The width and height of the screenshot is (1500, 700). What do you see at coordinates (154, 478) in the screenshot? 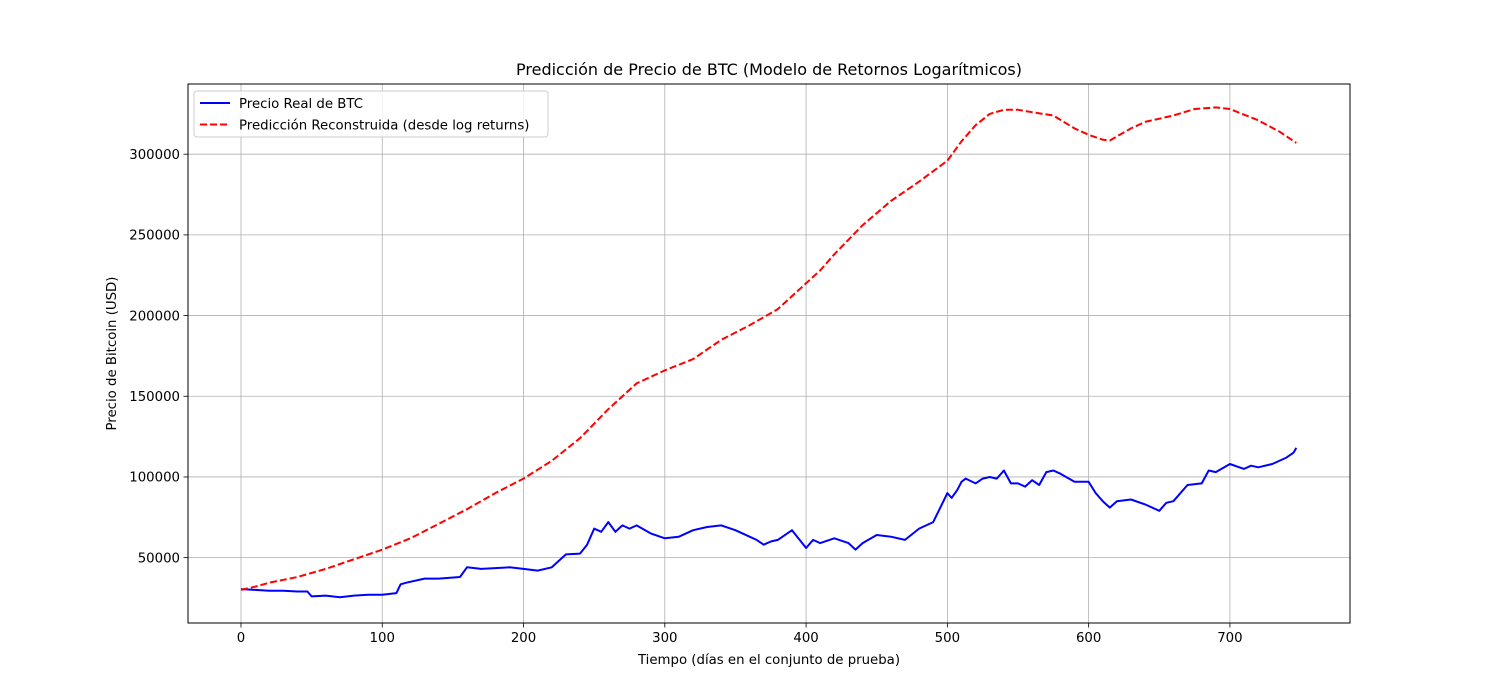
I see `y-tick-label: 100000` at bounding box center [154, 478].